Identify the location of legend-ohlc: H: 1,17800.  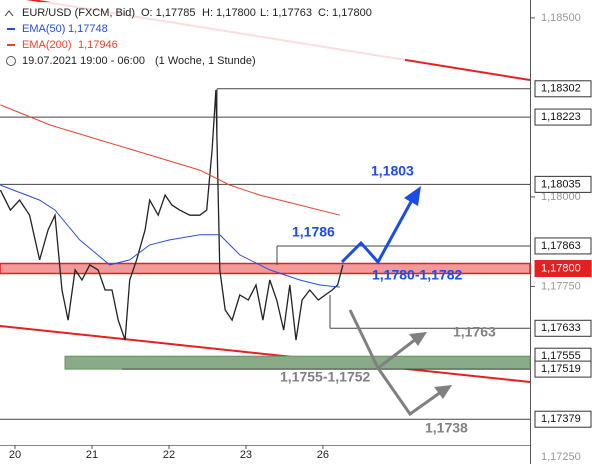
(229, 13).